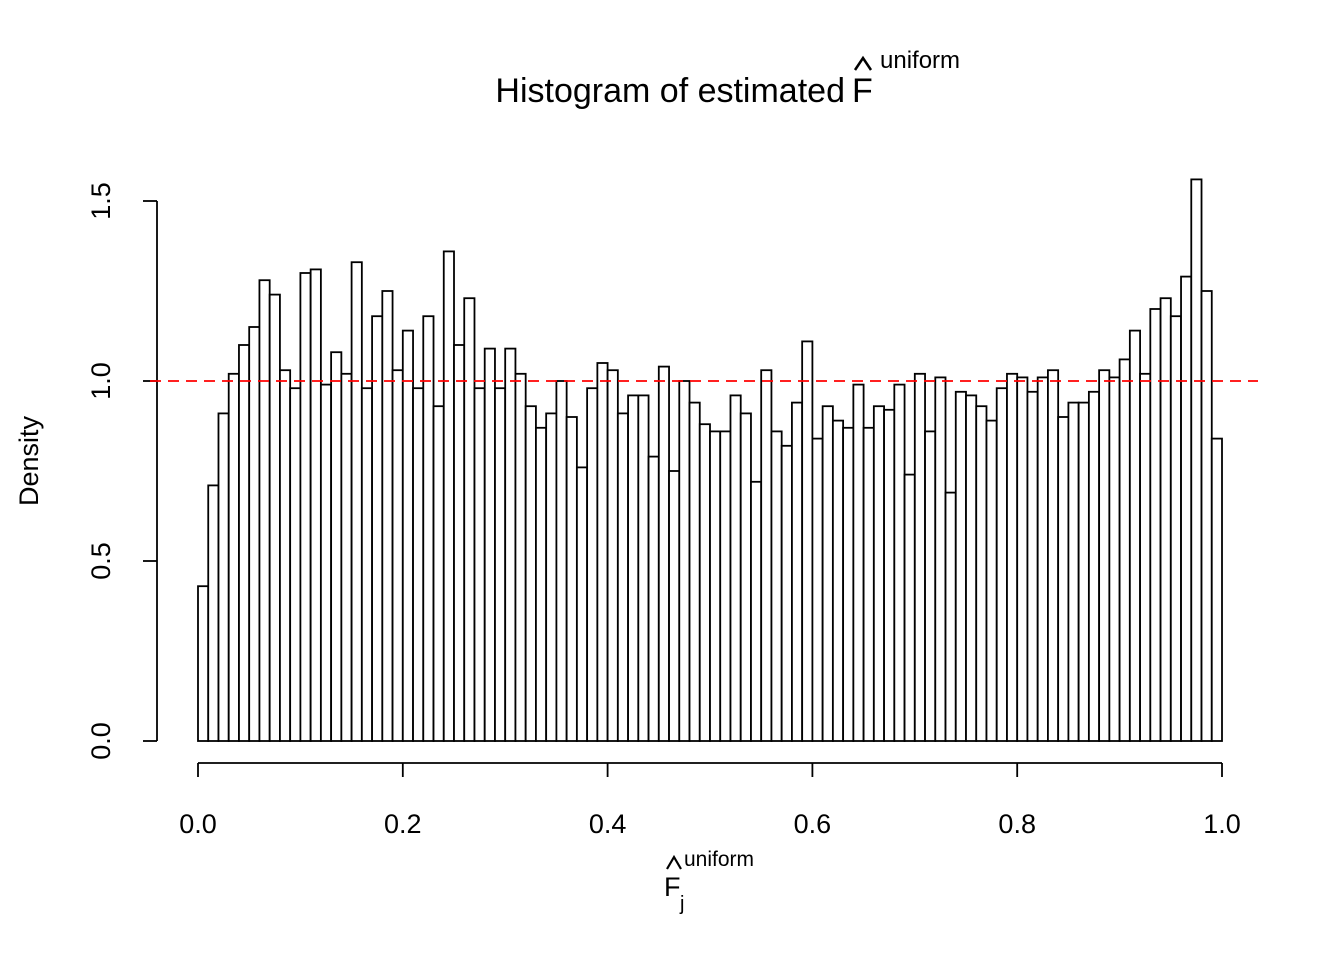 Image resolution: width=1344 pixels, height=960 pixels. What do you see at coordinates (862, 91) in the screenshot?
I see `title-symbol: F` at bounding box center [862, 91].